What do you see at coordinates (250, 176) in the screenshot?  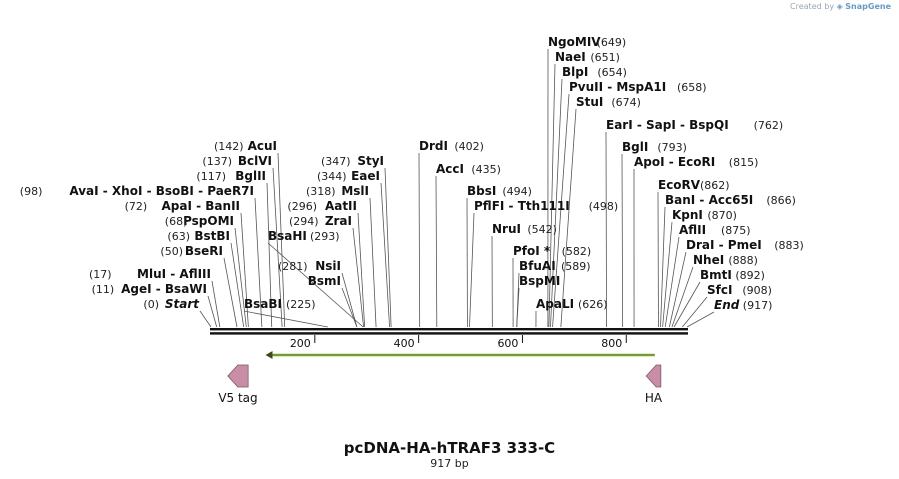 I see `site-label: BglII` at bounding box center [250, 176].